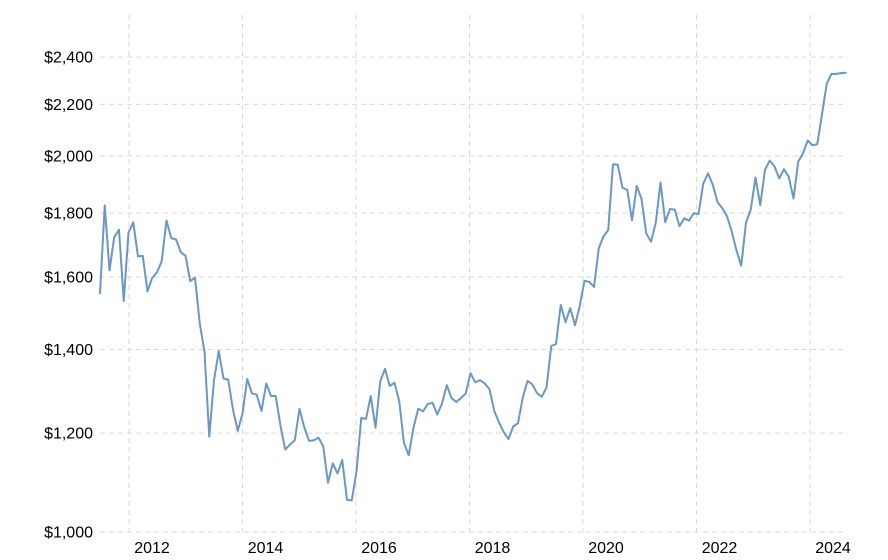 Image resolution: width=888 pixels, height=560 pixels. I want to click on y-axis-tick-label: $1,600, so click(68, 278).